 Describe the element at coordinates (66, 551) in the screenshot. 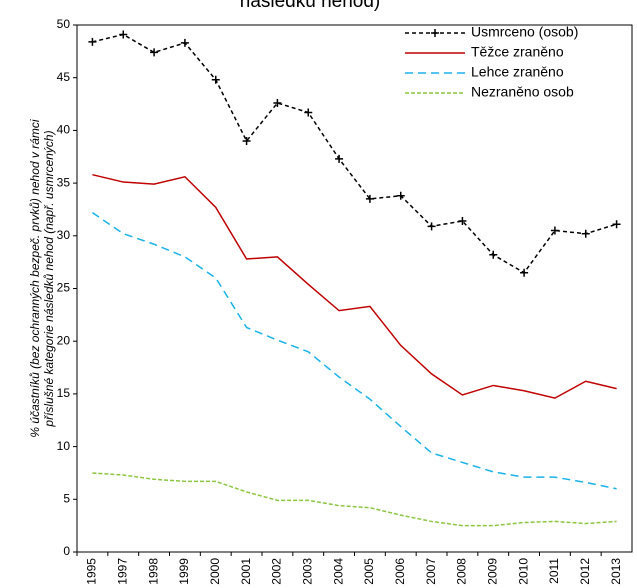

I see `y-tick-label: 0` at that location.